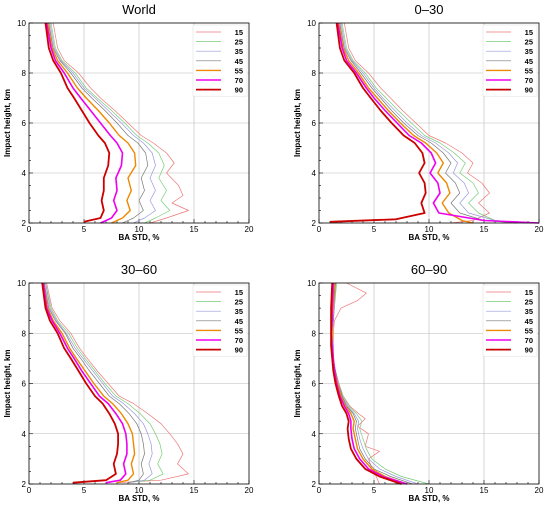 The height and width of the screenshot is (508, 550). What do you see at coordinates (429, 269) in the screenshot?
I see `chart-title: 60–90` at bounding box center [429, 269].